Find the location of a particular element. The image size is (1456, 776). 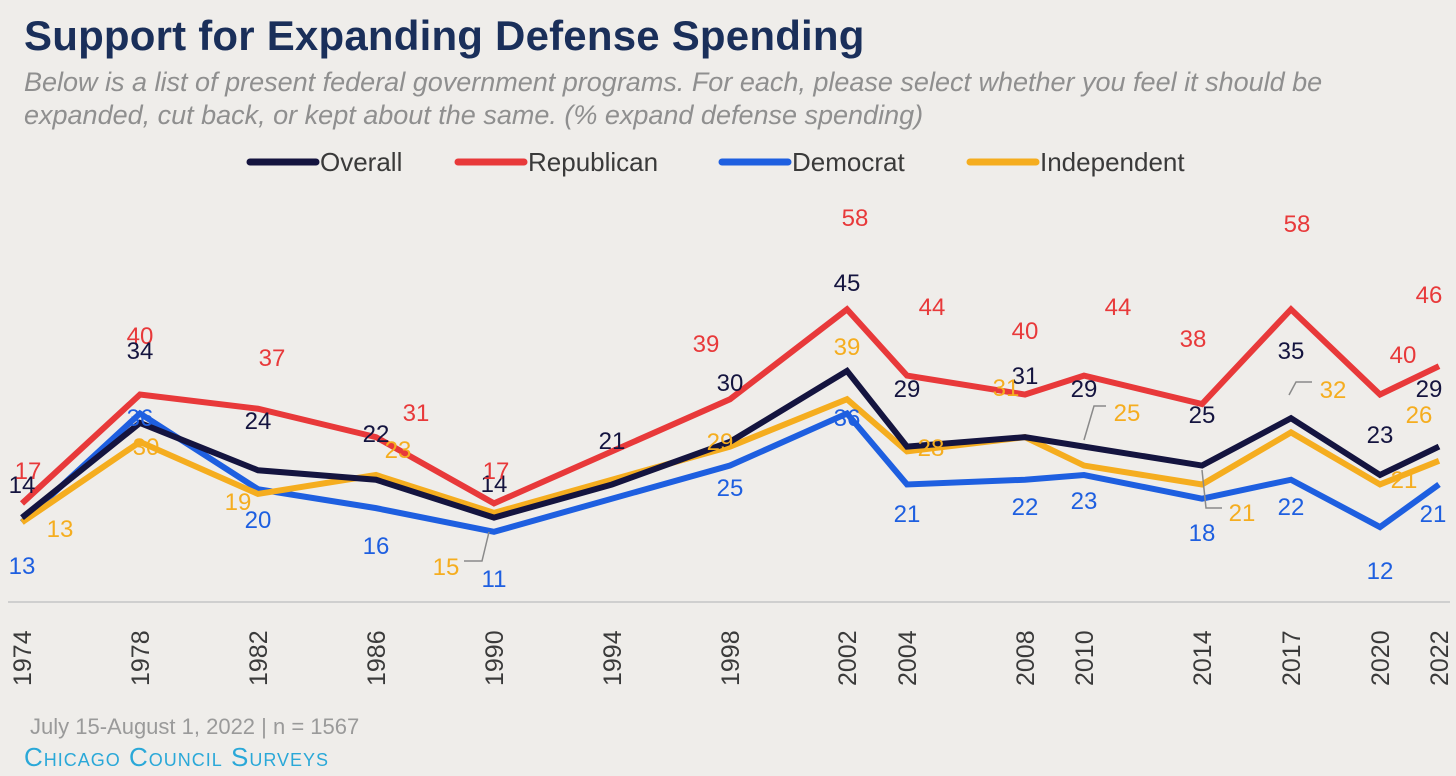

legend-item-independent: Independent is located at coordinates (1075, 162).